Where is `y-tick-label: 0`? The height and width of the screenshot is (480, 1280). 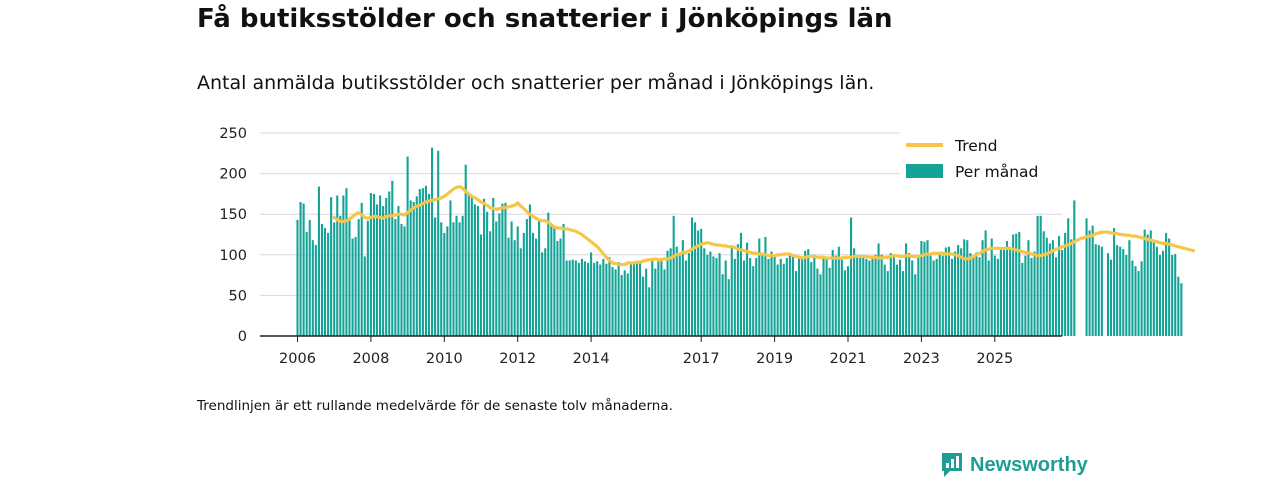 y-tick-label: 0 is located at coordinates (242, 337).